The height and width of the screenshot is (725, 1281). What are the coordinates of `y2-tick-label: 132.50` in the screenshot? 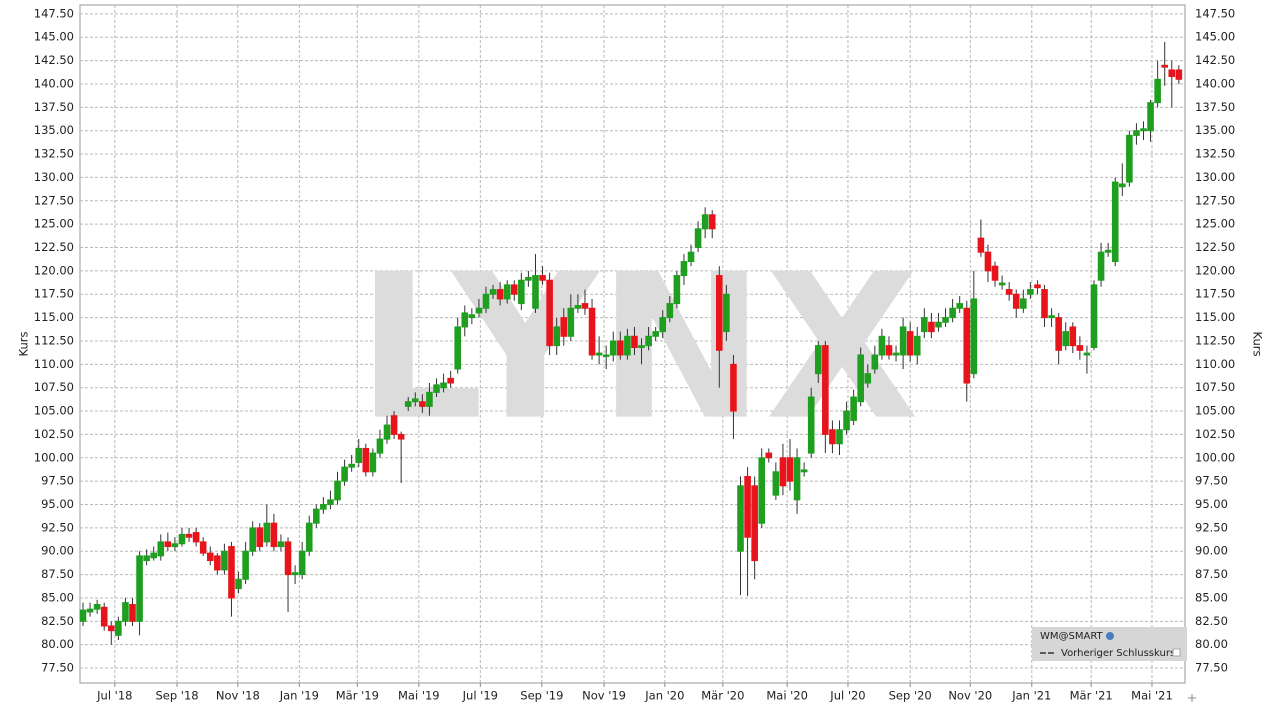 It's located at (1215, 154).